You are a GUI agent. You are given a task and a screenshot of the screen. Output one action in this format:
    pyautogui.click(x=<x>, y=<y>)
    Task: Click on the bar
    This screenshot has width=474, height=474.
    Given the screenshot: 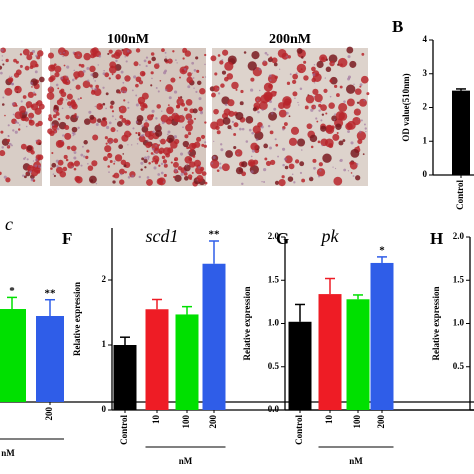 What is the action you would take?
    pyautogui.click(x=13, y=355)
    